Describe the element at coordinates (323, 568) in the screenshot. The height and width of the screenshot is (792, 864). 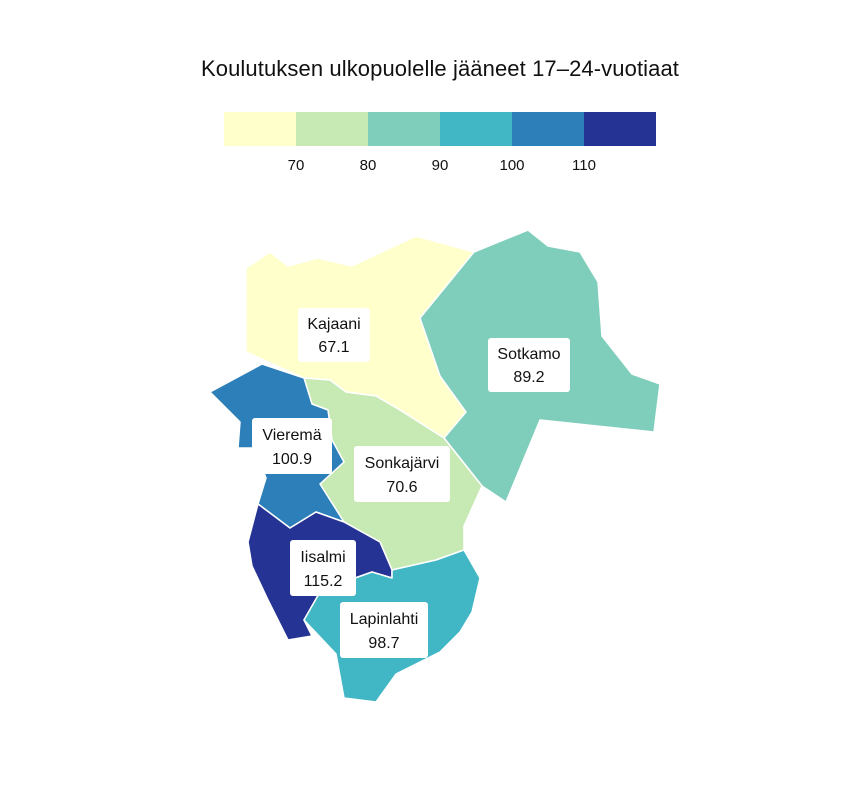
I see `label-iisalmi: Iisalmi 115.2` at that location.